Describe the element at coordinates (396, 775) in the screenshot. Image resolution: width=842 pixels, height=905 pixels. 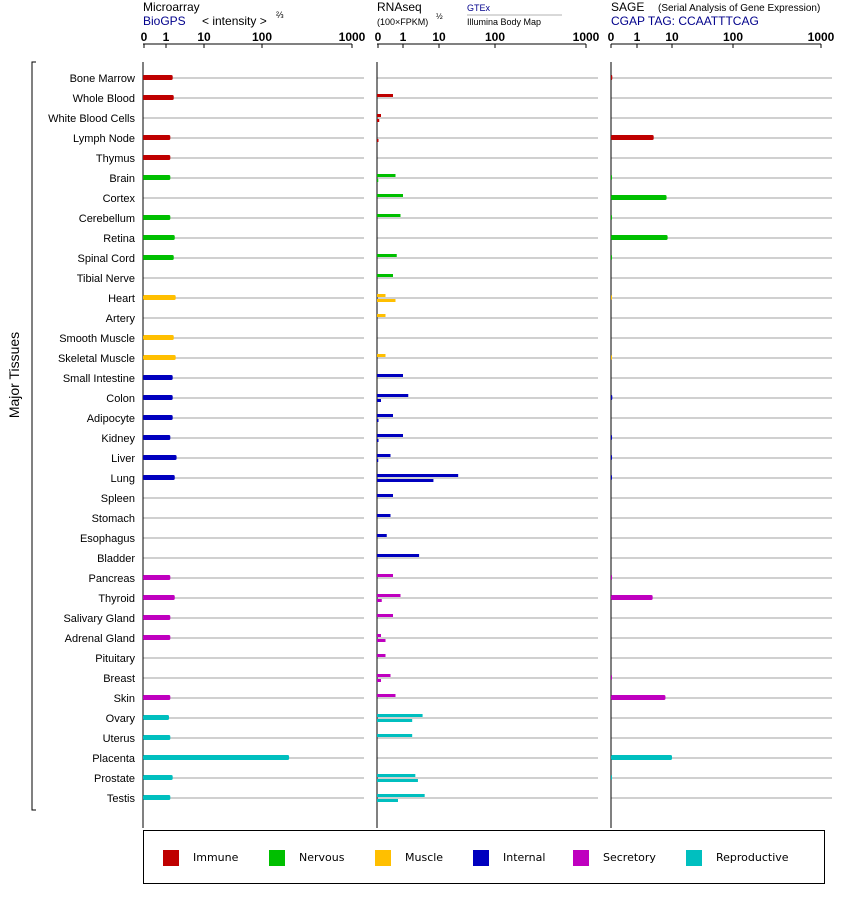
I see `bar-prostate-gtex` at that location.